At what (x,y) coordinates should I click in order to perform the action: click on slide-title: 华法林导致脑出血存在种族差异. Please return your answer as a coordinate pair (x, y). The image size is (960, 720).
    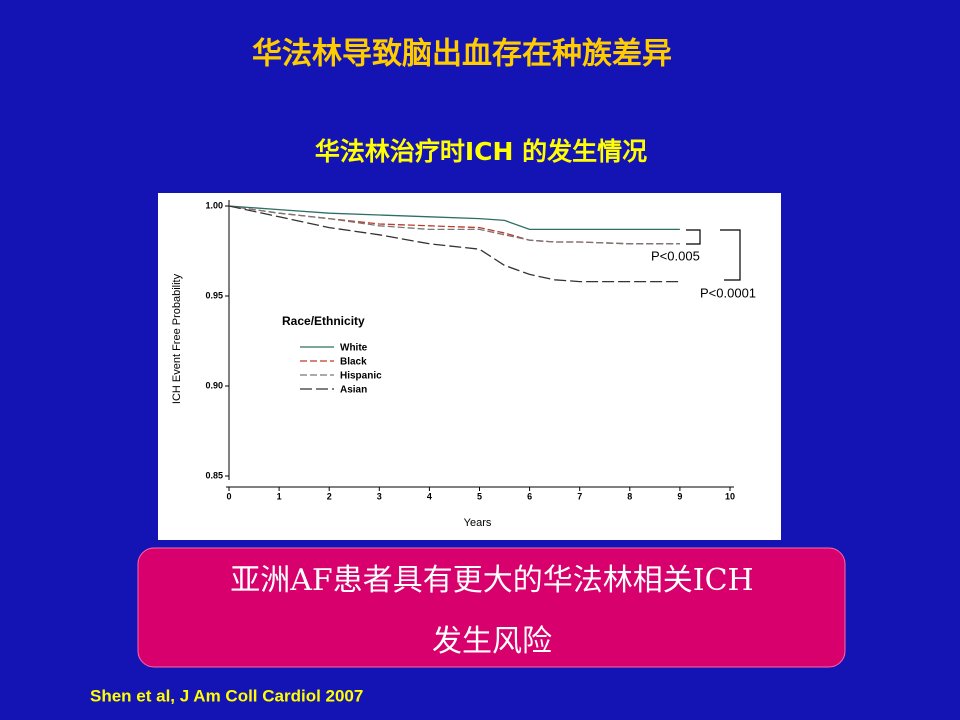
    Looking at the image, I should click on (462, 54).